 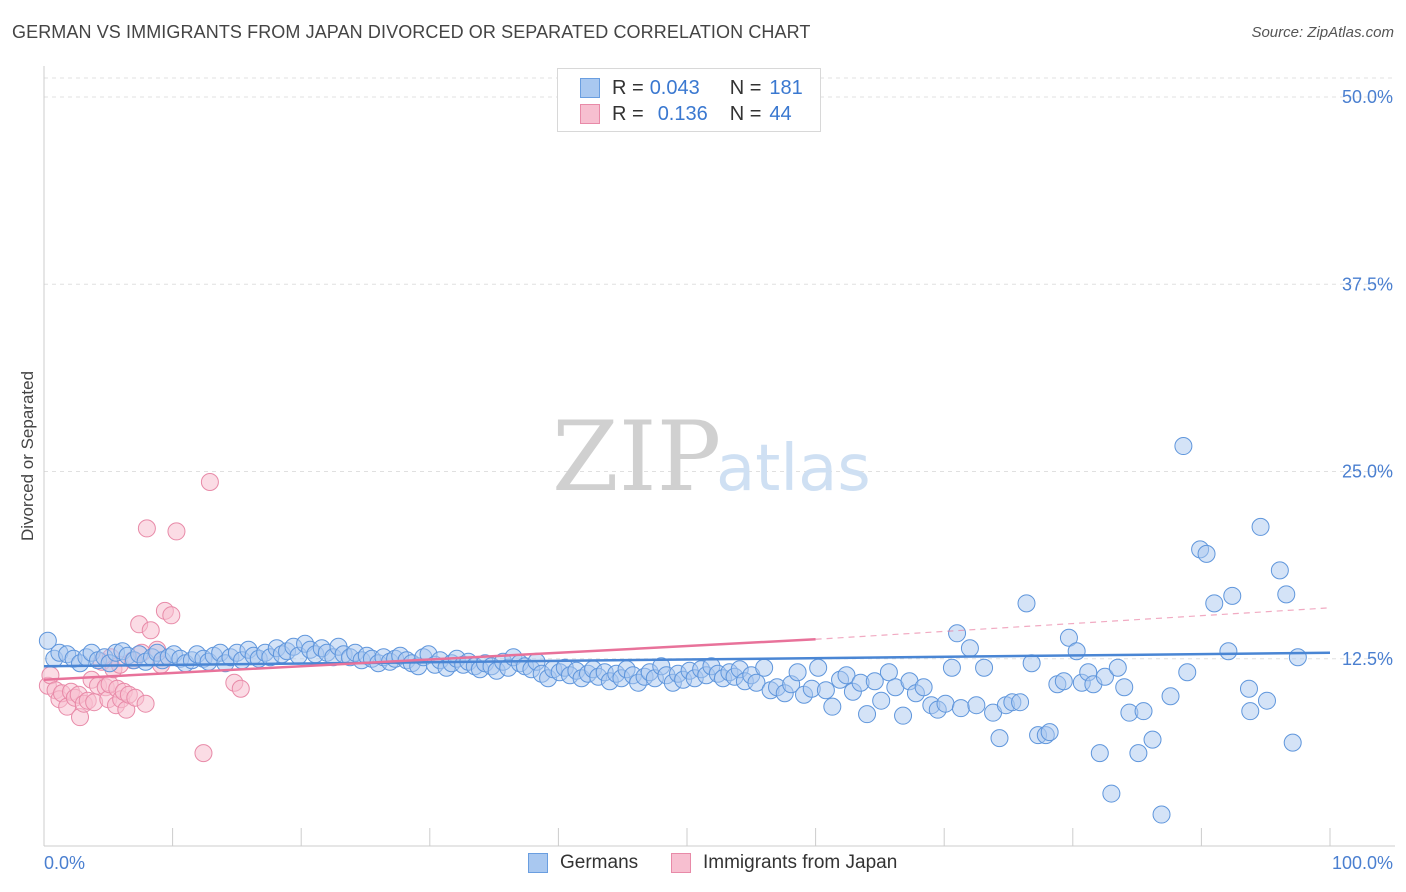 What do you see at coordinates (786, 87) in the screenshot?
I see `legend-n-value: 181` at bounding box center [786, 87].